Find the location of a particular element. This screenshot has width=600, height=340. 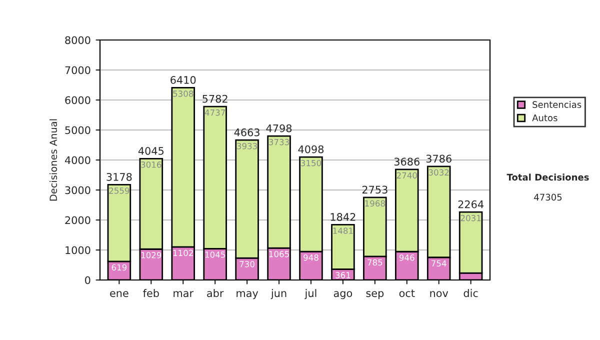

legend-label: Sentencias is located at coordinates (557, 104).